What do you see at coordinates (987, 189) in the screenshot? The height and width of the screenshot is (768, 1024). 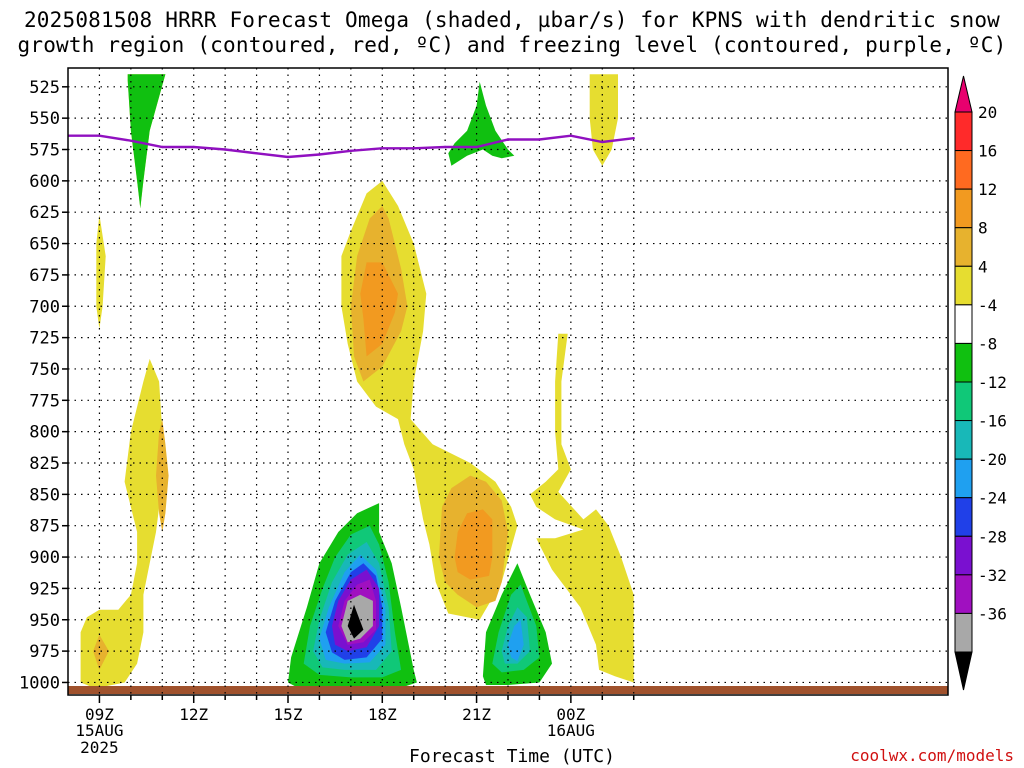 I see `colorbar-label-12: 12` at bounding box center [987, 189].